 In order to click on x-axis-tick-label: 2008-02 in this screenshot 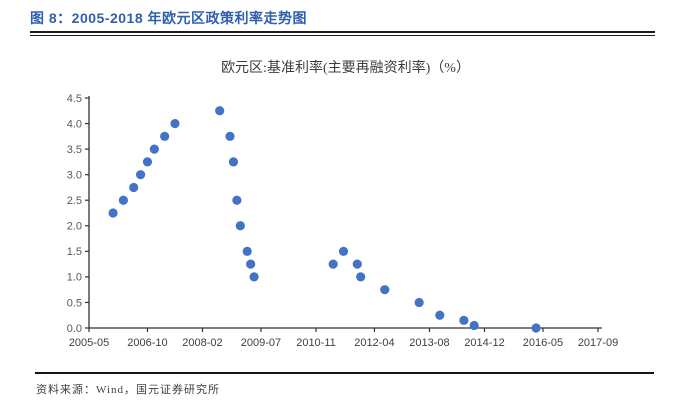, I will do `click(202, 343)`.